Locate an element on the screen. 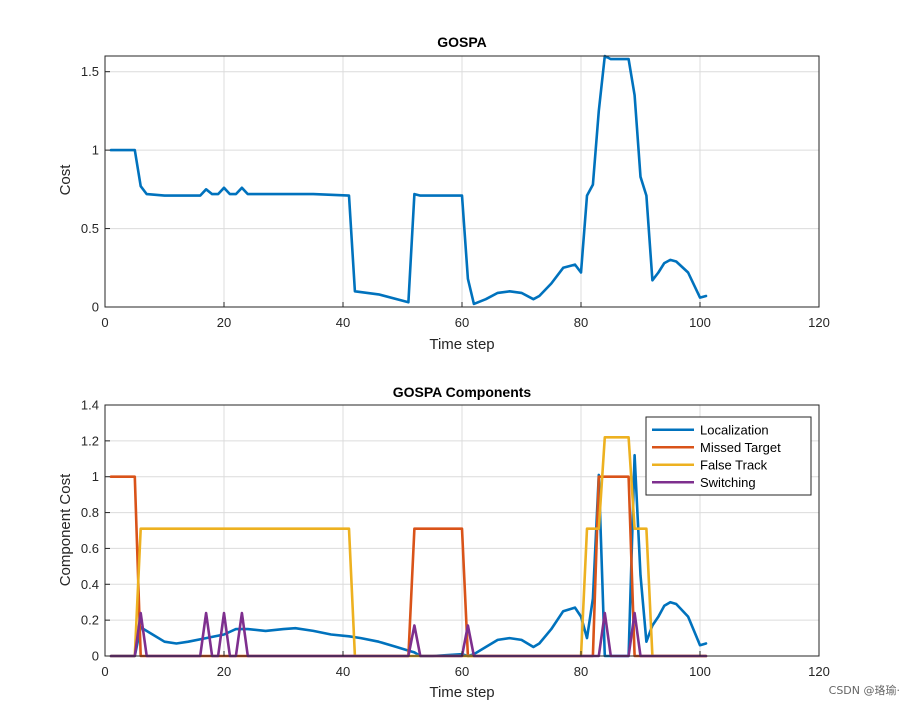 The image size is (914, 708). y-axis-label: Component Cost is located at coordinates (65, 529).